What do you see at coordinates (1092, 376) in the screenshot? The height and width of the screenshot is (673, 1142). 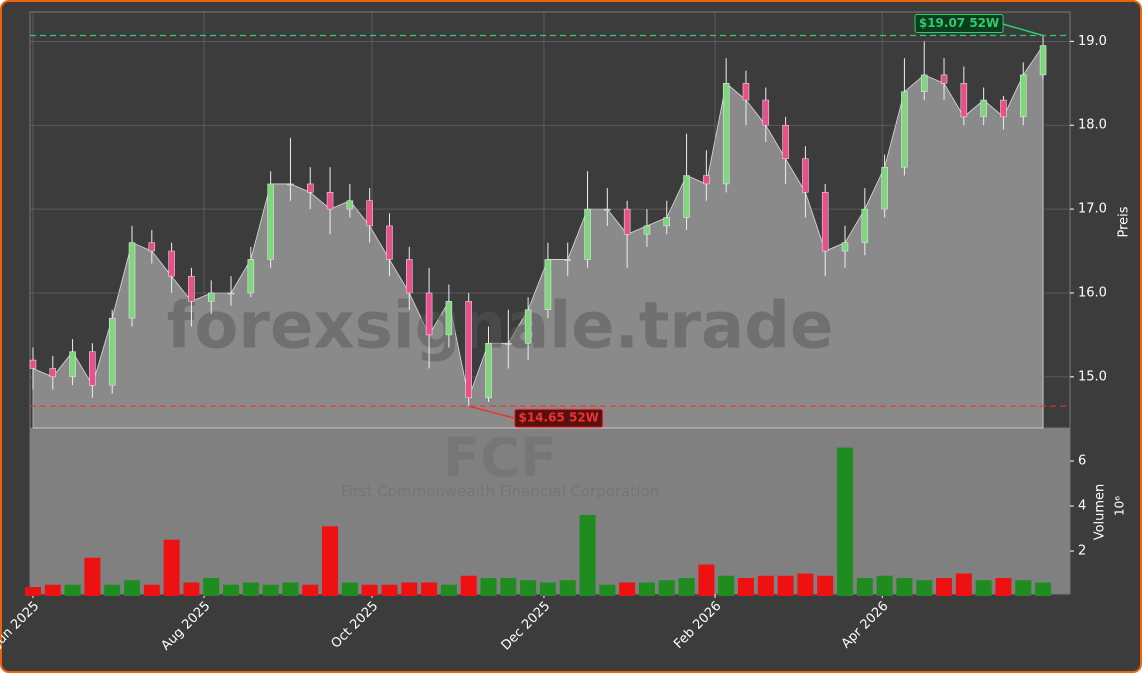 I see `y-tick-label: 15.0` at bounding box center [1092, 376].